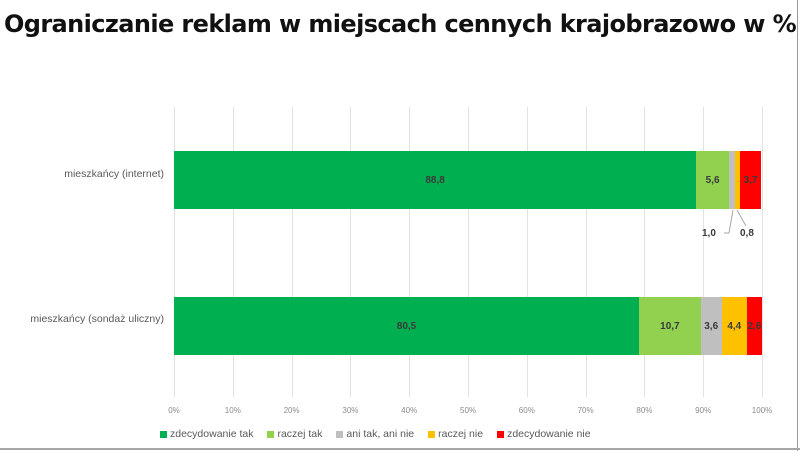 This screenshot has width=800, height=451. What do you see at coordinates (468, 410) in the screenshot?
I see `x-tick-label: 50%` at bounding box center [468, 410].